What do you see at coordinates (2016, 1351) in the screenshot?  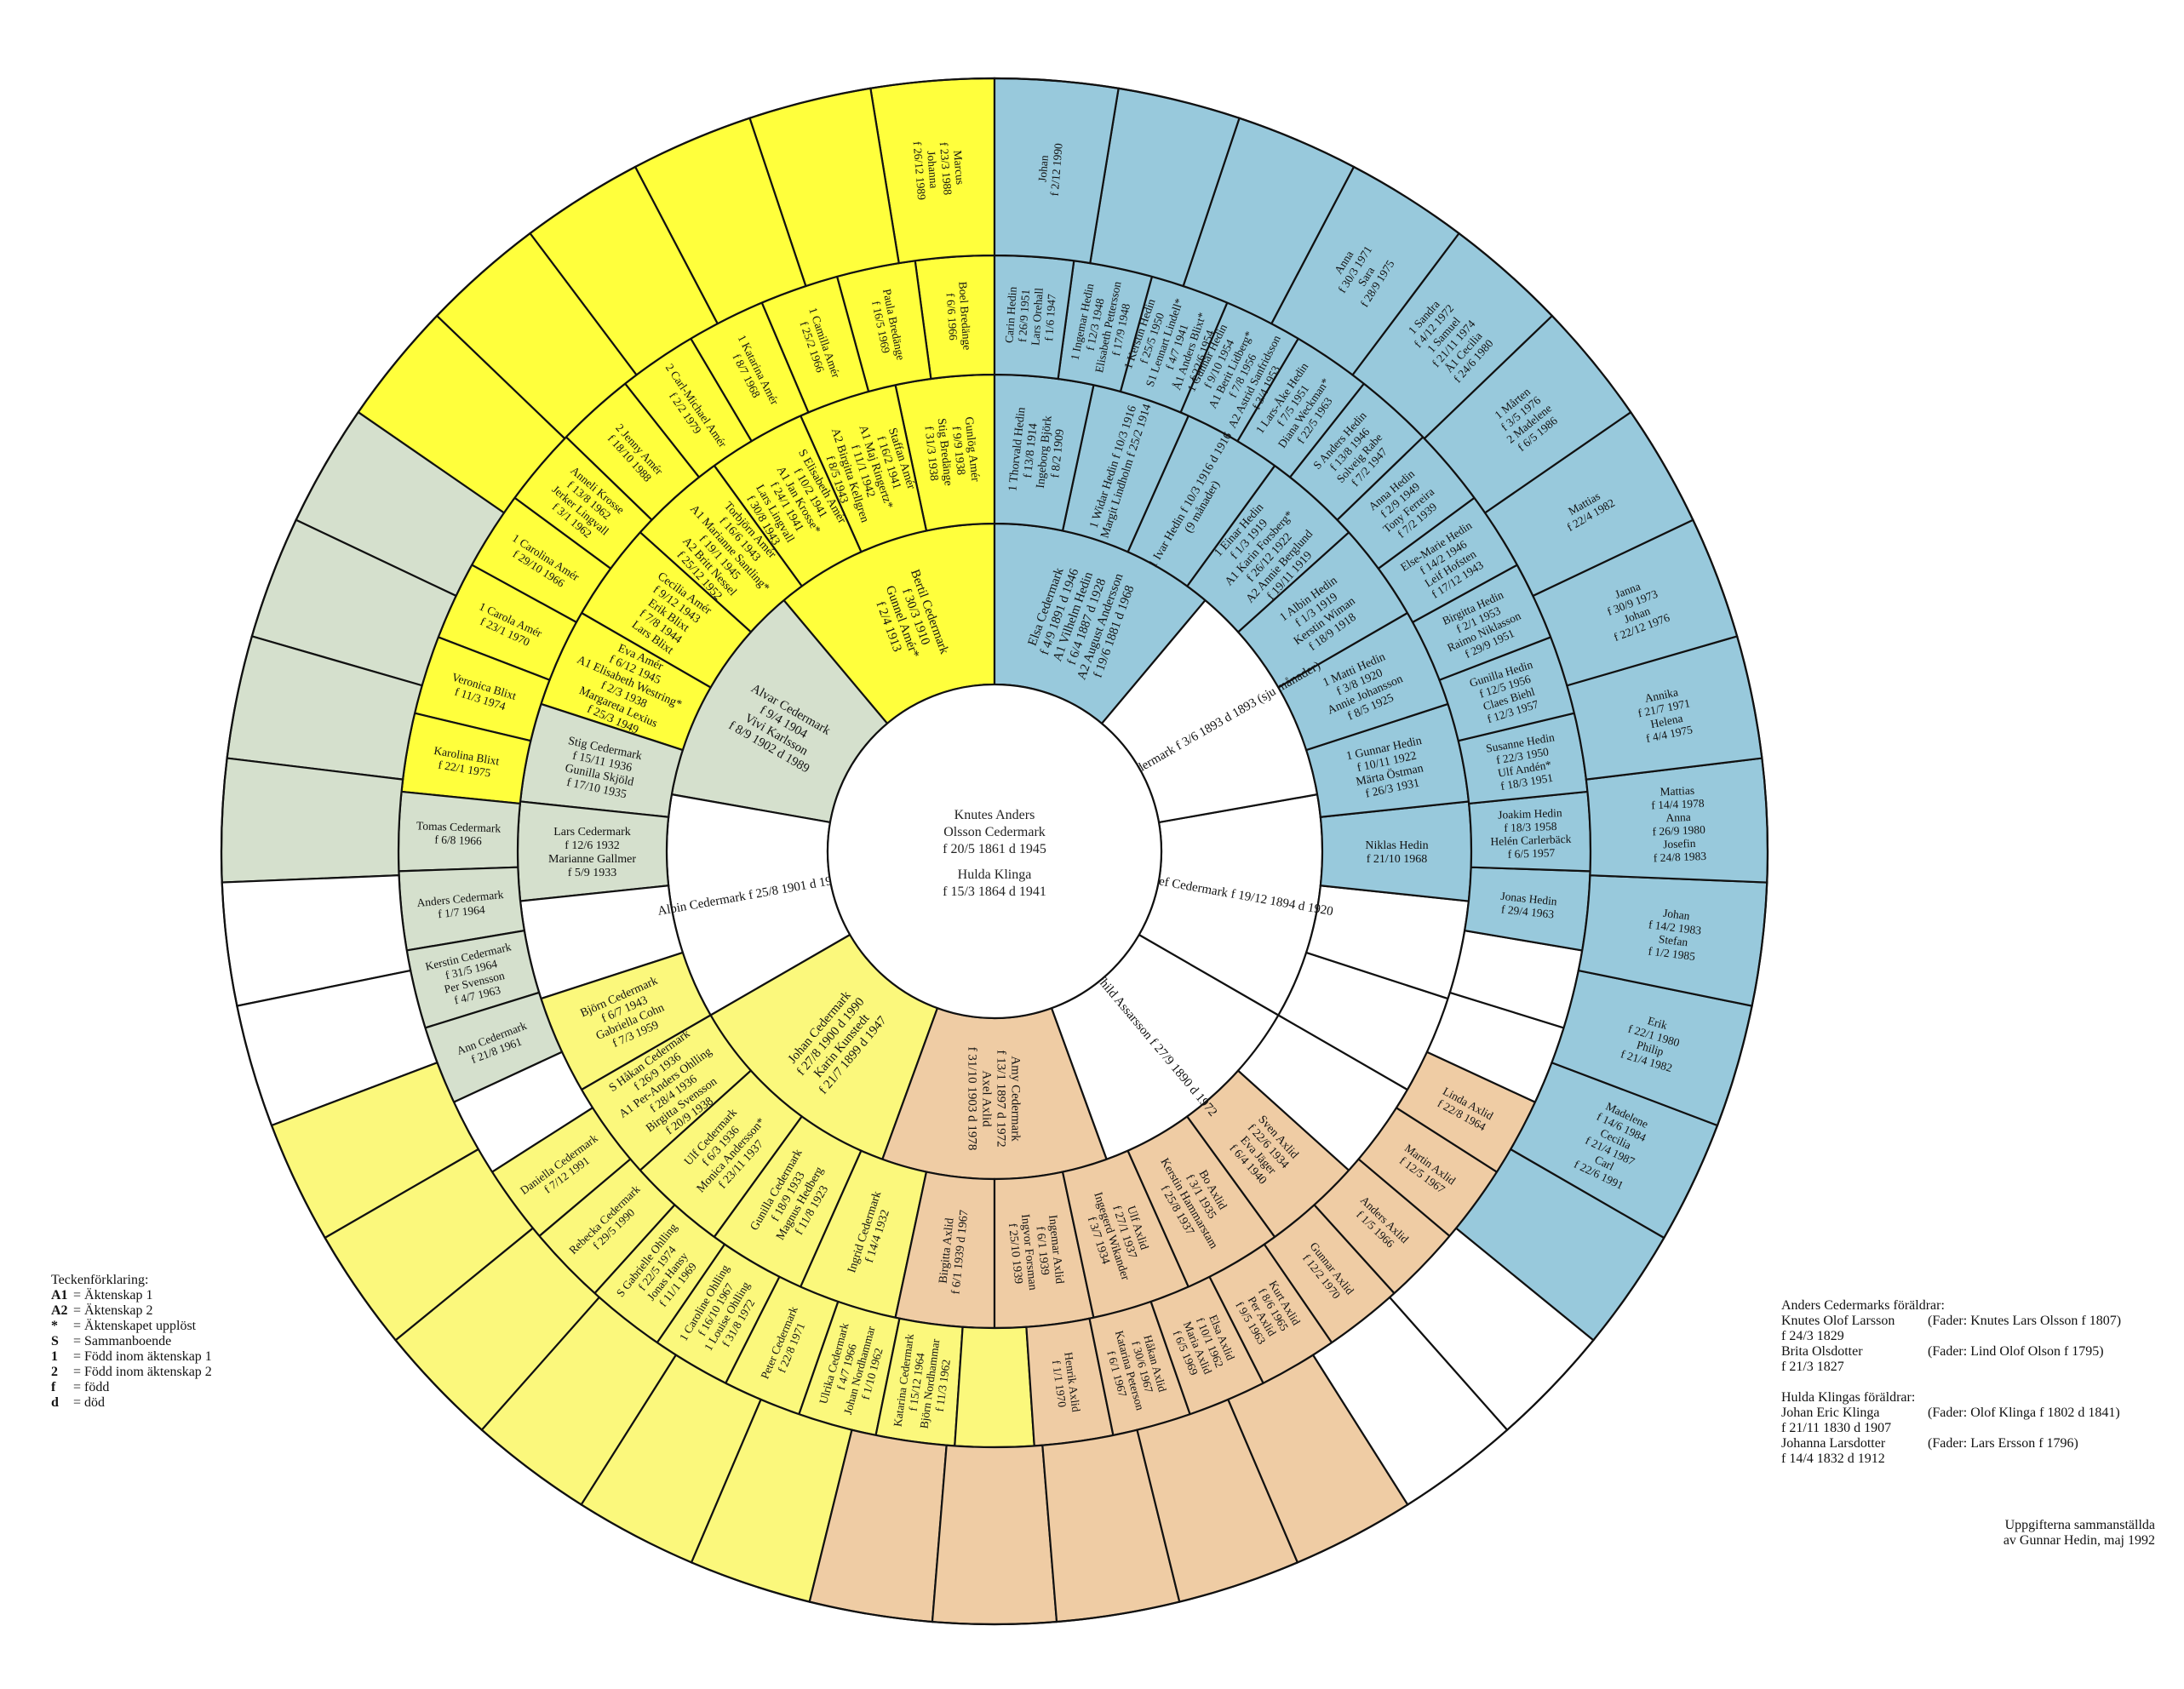 I see `parent-father: (Fader: Lind Olof Olson f 1795)` at bounding box center [2016, 1351].